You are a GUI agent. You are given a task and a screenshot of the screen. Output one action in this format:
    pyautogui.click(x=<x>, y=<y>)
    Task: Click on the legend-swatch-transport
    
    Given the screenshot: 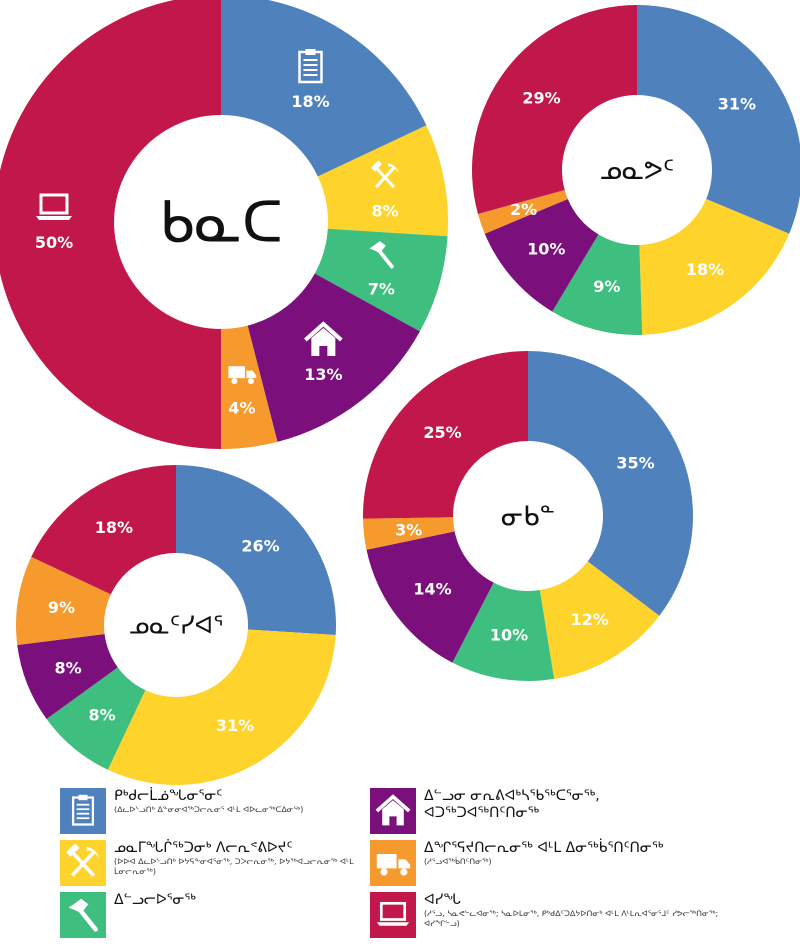 What is the action you would take?
    pyautogui.click(x=393, y=863)
    